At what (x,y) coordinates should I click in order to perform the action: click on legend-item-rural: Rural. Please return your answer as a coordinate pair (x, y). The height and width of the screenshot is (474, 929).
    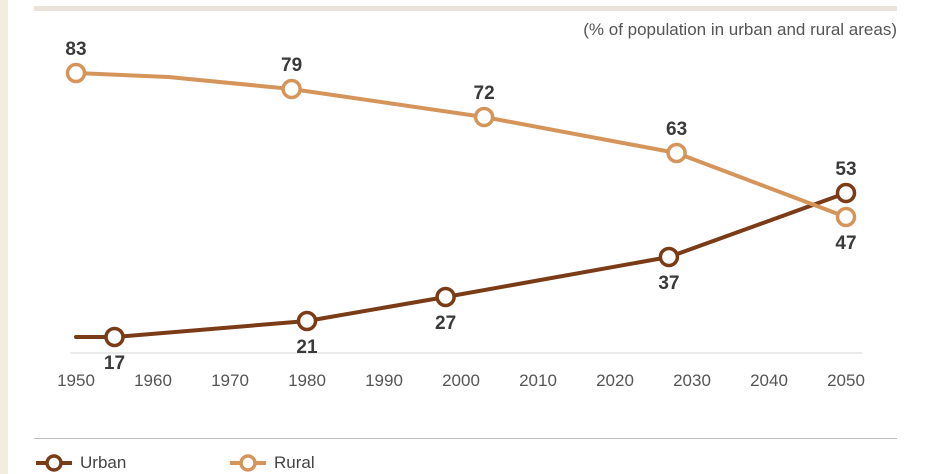
    Looking at the image, I should click on (271, 463).